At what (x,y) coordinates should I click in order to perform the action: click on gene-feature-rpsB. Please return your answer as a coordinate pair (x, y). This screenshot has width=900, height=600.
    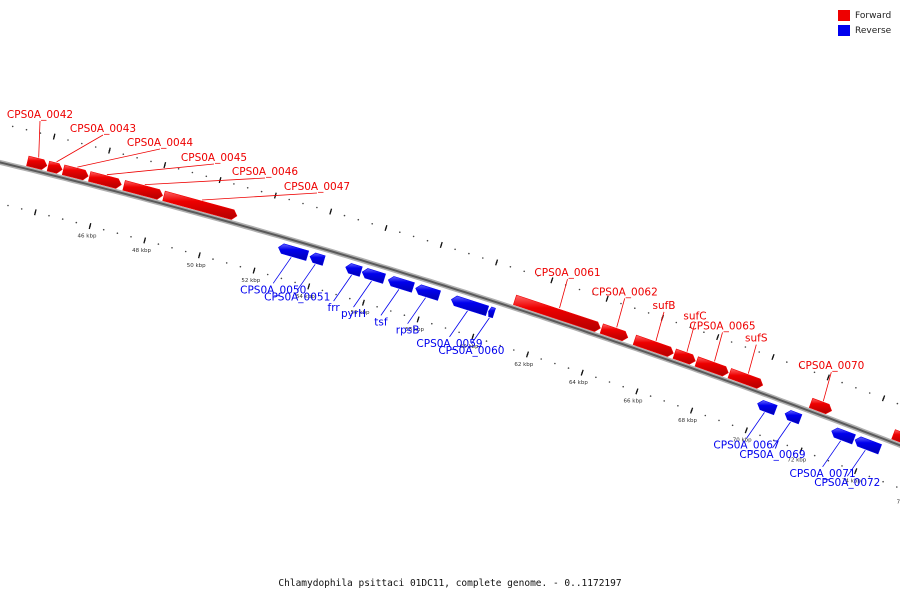
    Looking at the image, I should click on (428, 292).